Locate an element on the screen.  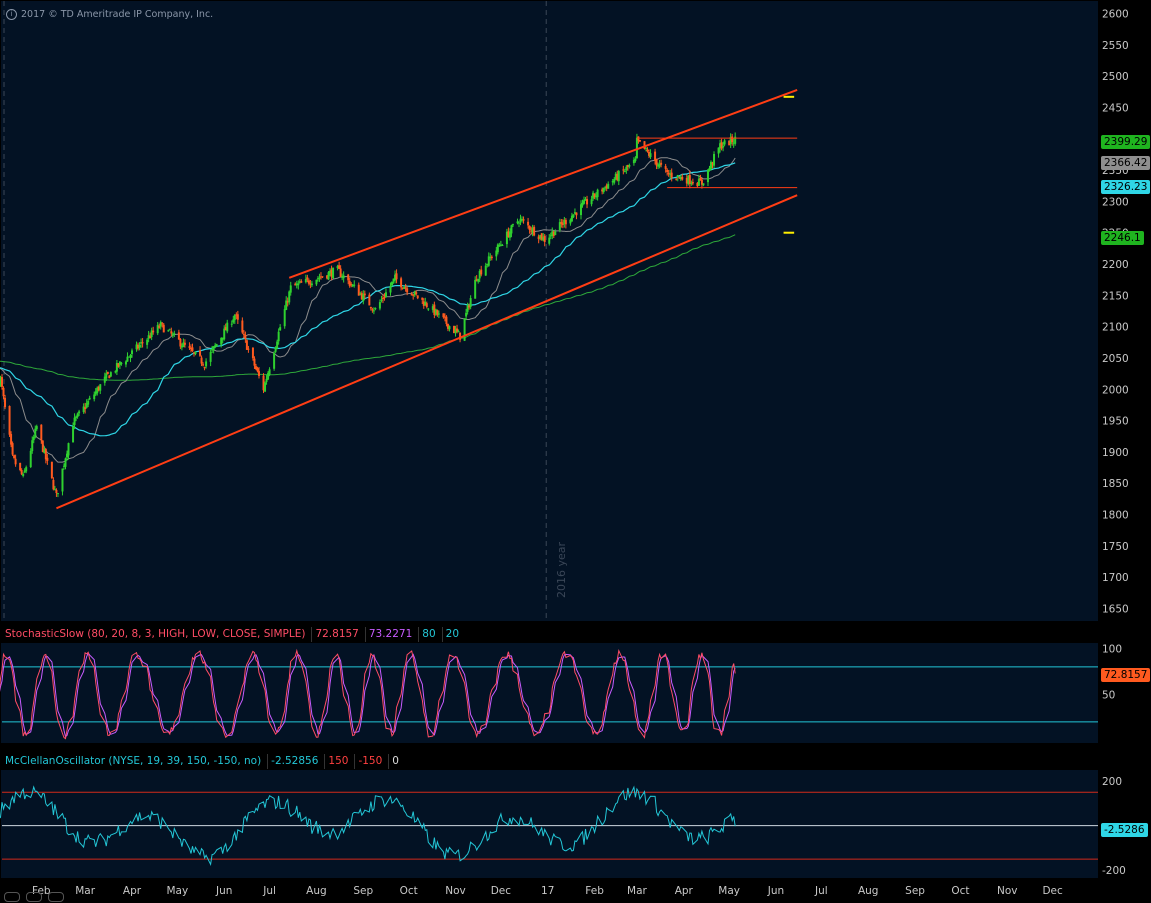
copyright: i 2017 © TD Ameritrade IP Company, Inc. is located at coordinates (109, 14).